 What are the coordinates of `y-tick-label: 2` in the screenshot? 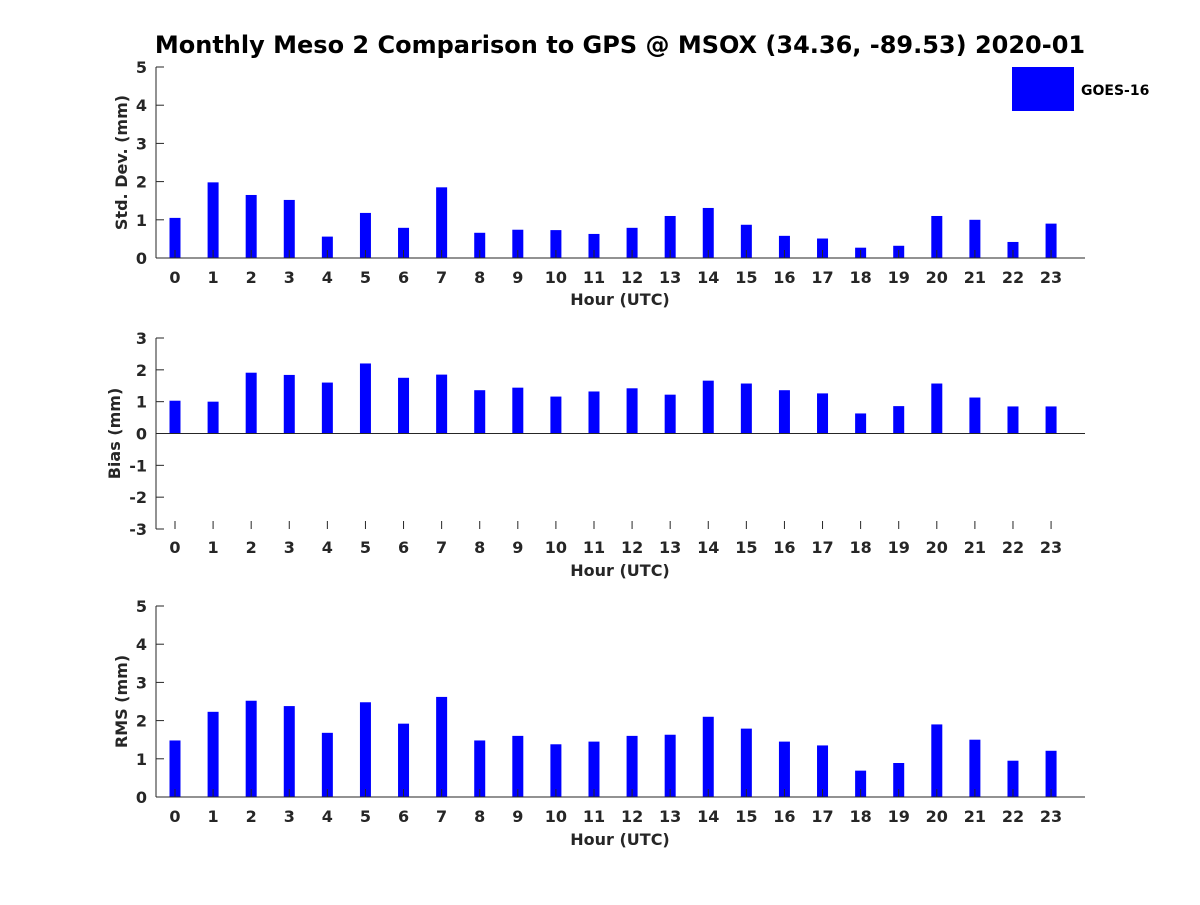 It's located at (141, 370).